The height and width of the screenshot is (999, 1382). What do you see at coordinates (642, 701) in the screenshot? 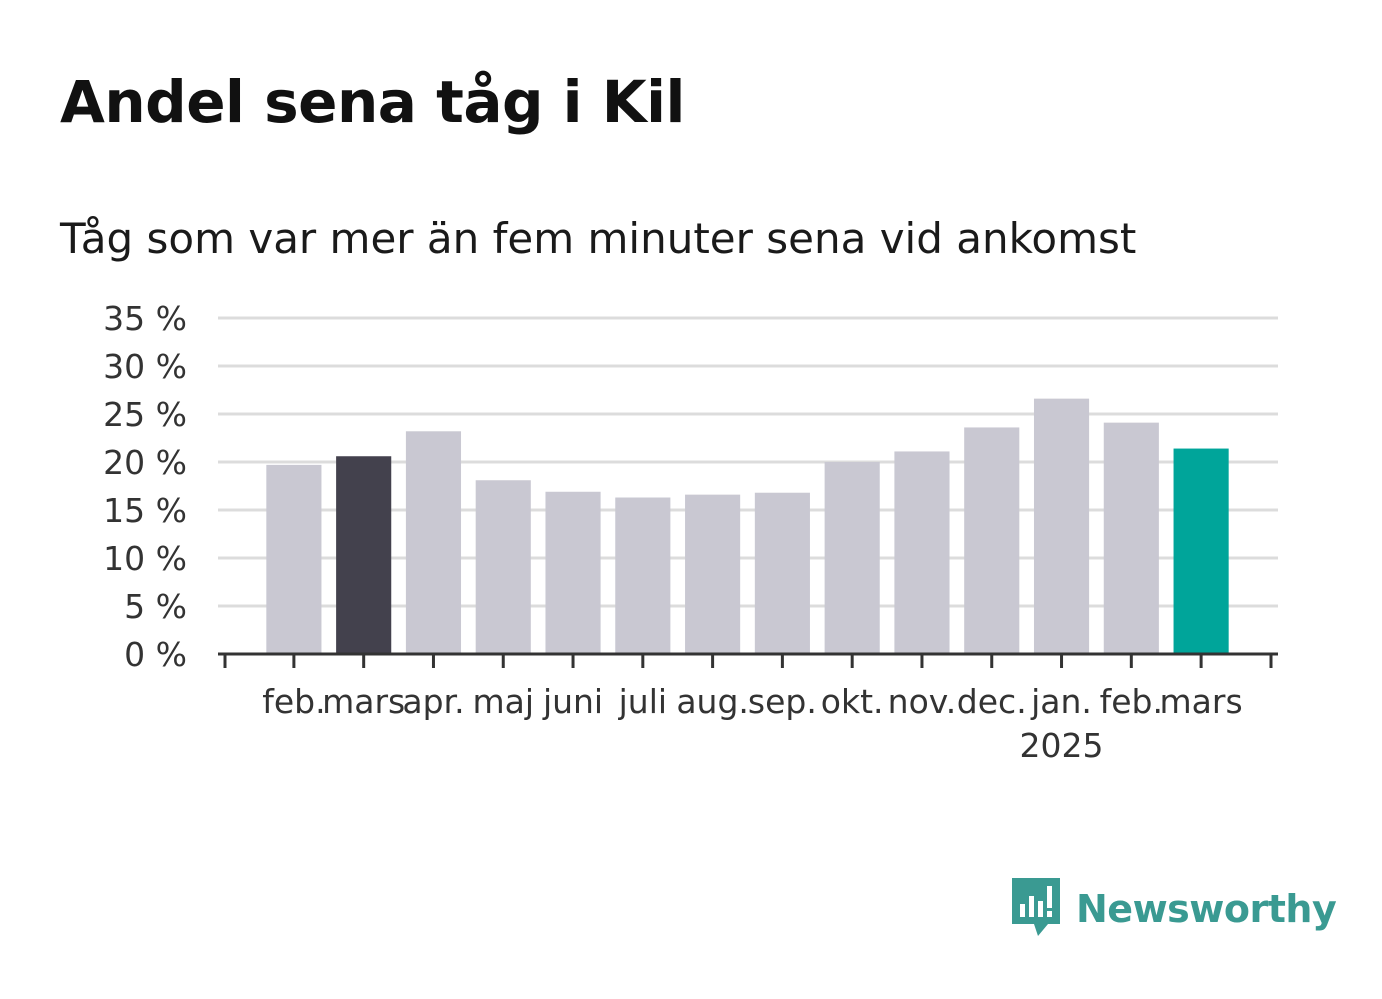
I see `x-tick-label: juli` at bounding box center [642, 701].